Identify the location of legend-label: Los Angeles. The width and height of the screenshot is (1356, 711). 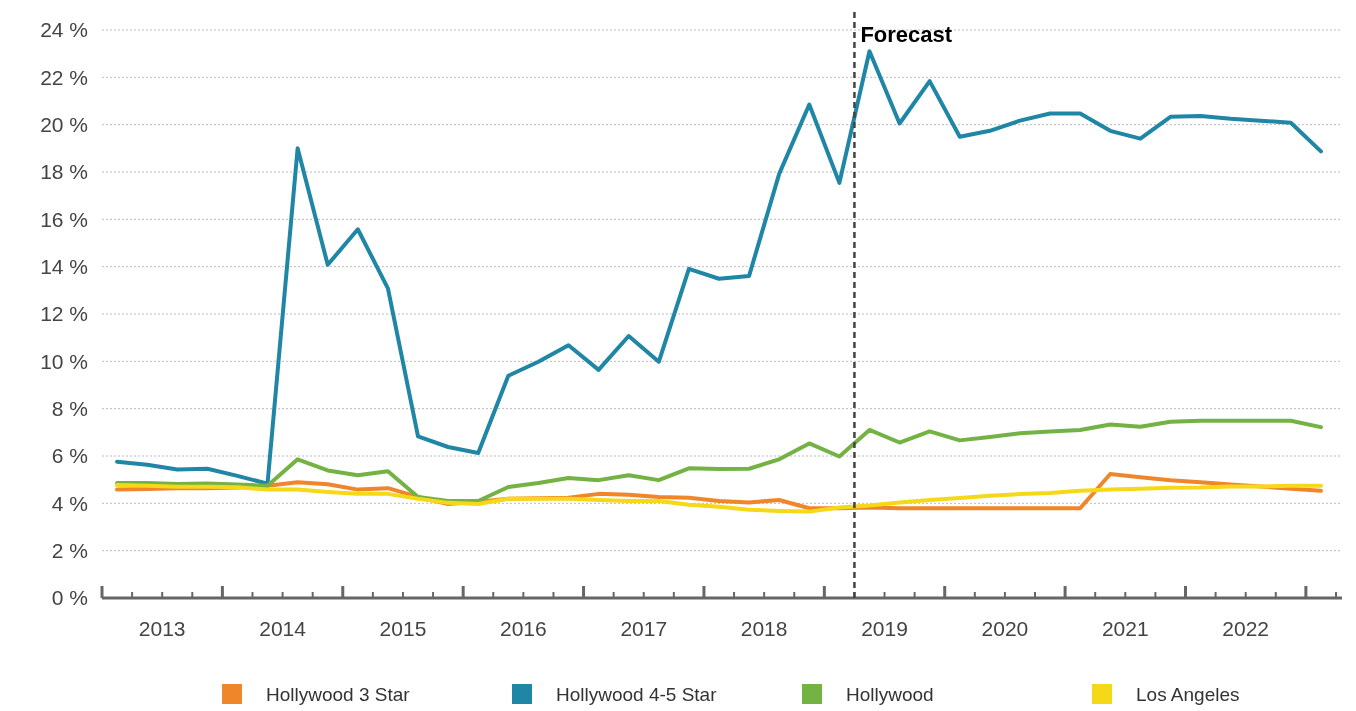
(1188, 694).